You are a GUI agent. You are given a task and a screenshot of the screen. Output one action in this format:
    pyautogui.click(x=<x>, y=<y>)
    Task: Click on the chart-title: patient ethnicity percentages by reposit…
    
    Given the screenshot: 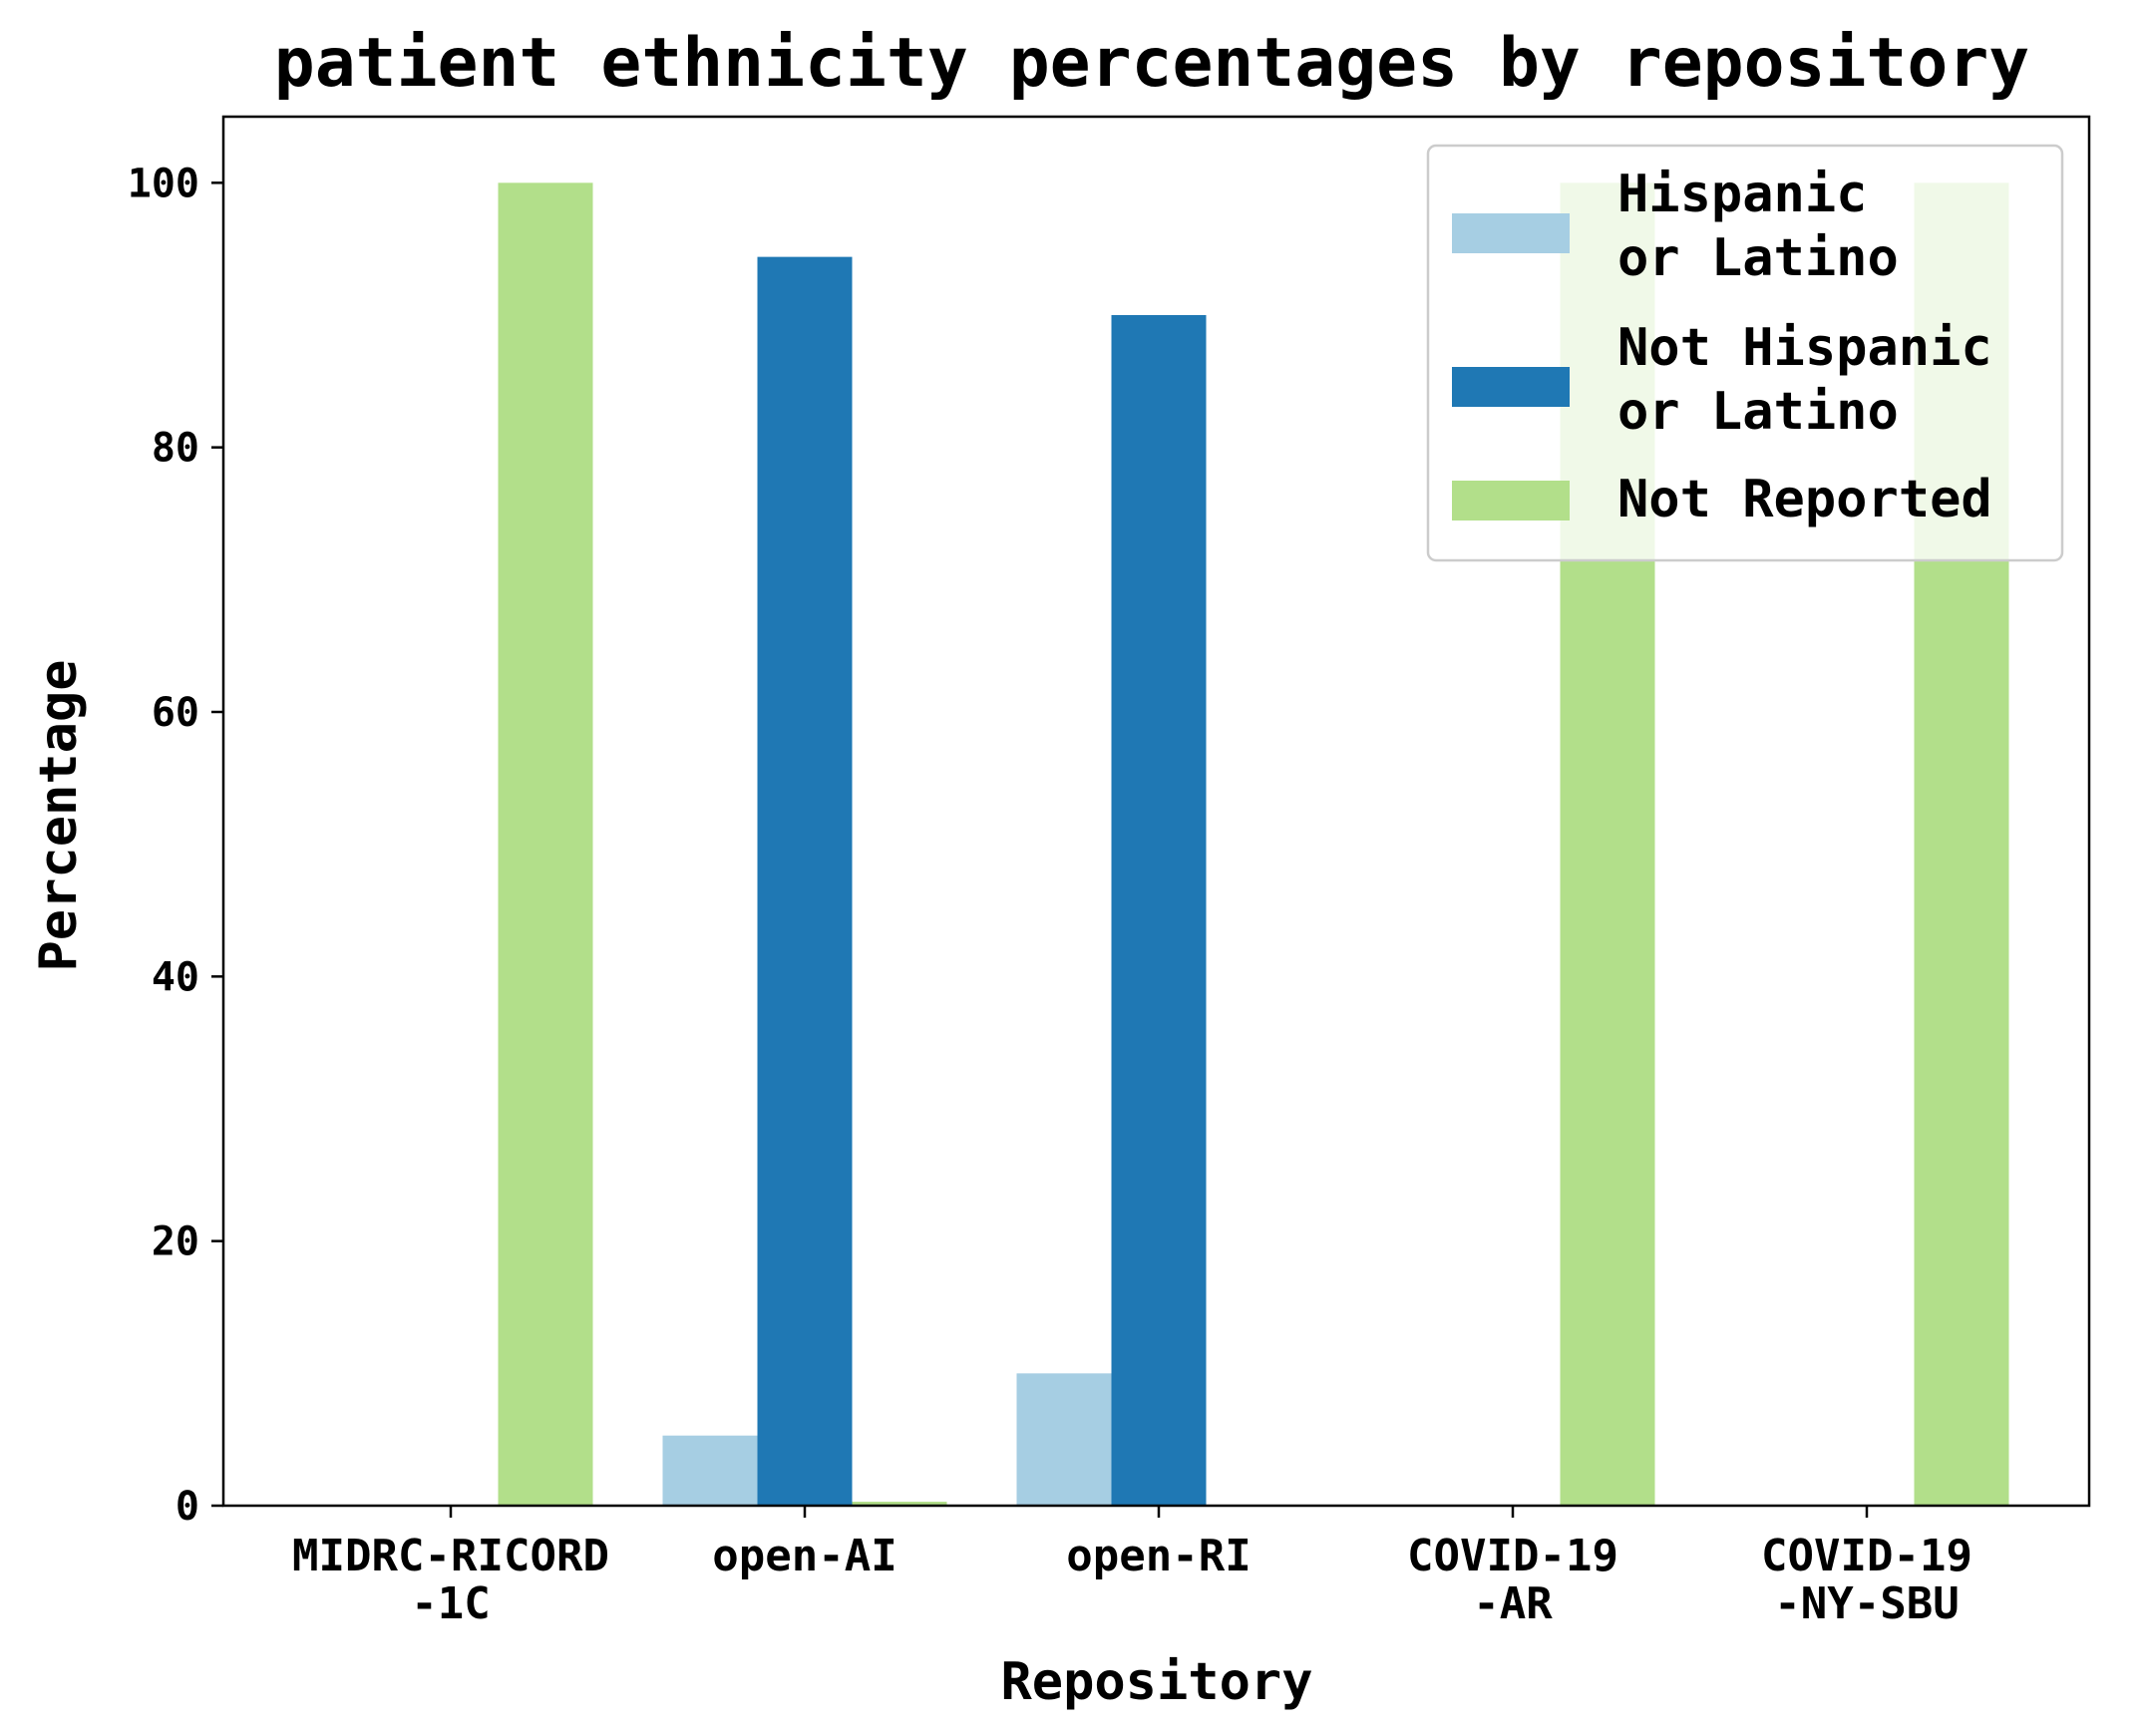 What is the action you would take?
    pyautogui.click(x=1151, y=63)
    